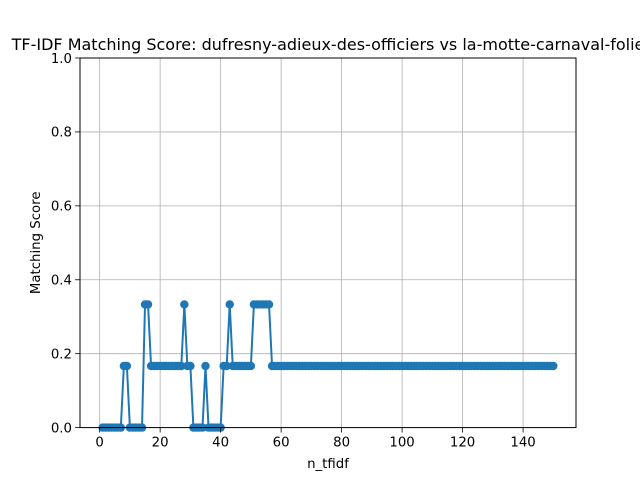 The height and width of the screenshot is (480, 640). What do you see at coordinates (99, 443) in the screenshot?
I see `x-tick-label: 0` at bounding box center [99, 443].